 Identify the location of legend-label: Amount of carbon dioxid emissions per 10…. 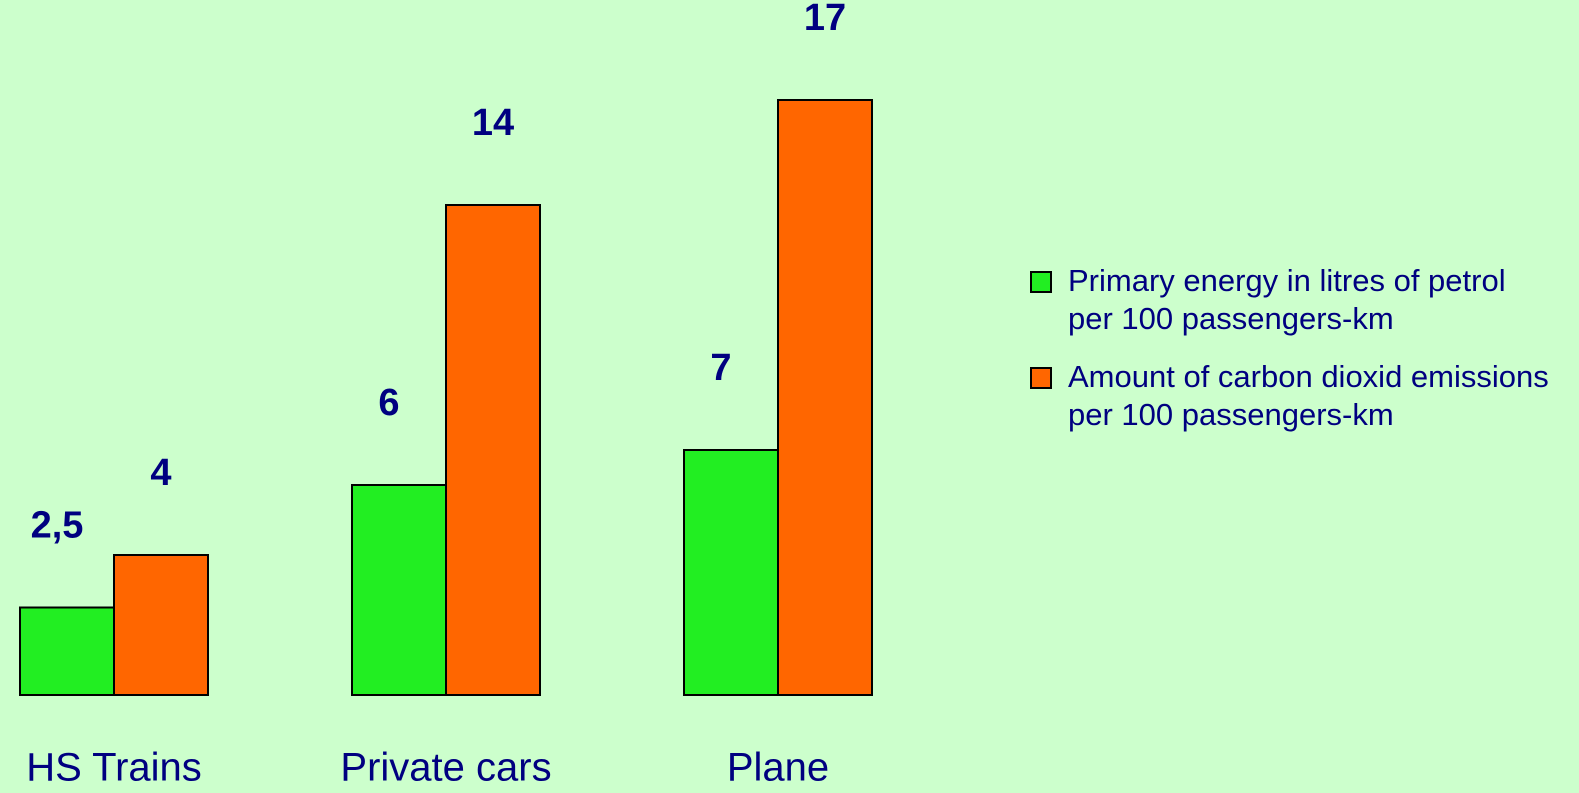
(1308, 395).